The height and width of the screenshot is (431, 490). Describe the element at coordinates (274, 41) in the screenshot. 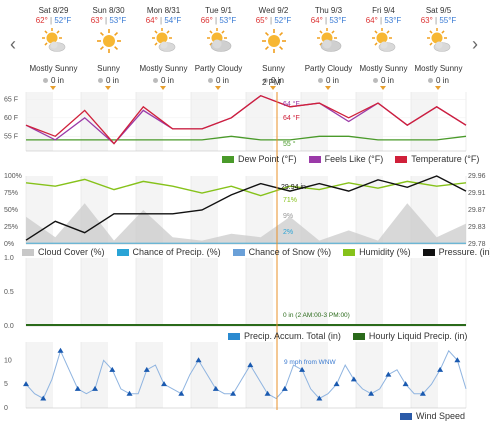

I see `sun-icon` at that location.